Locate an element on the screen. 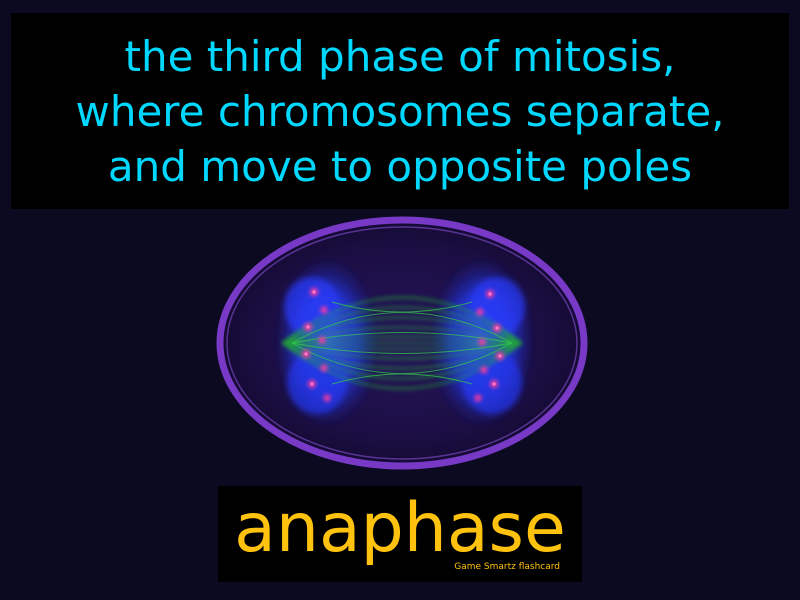 This screenshot has height=600, width=800. definition-line: where chromosomes separate, is located at coordinates (400, 111).